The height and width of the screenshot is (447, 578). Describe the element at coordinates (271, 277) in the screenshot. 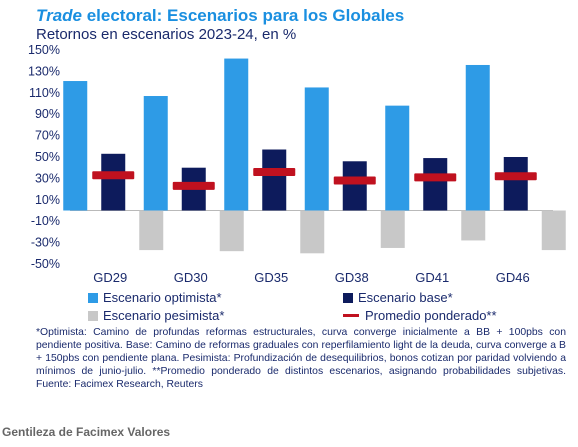

I see `x-tick-label: GD35` at that location.